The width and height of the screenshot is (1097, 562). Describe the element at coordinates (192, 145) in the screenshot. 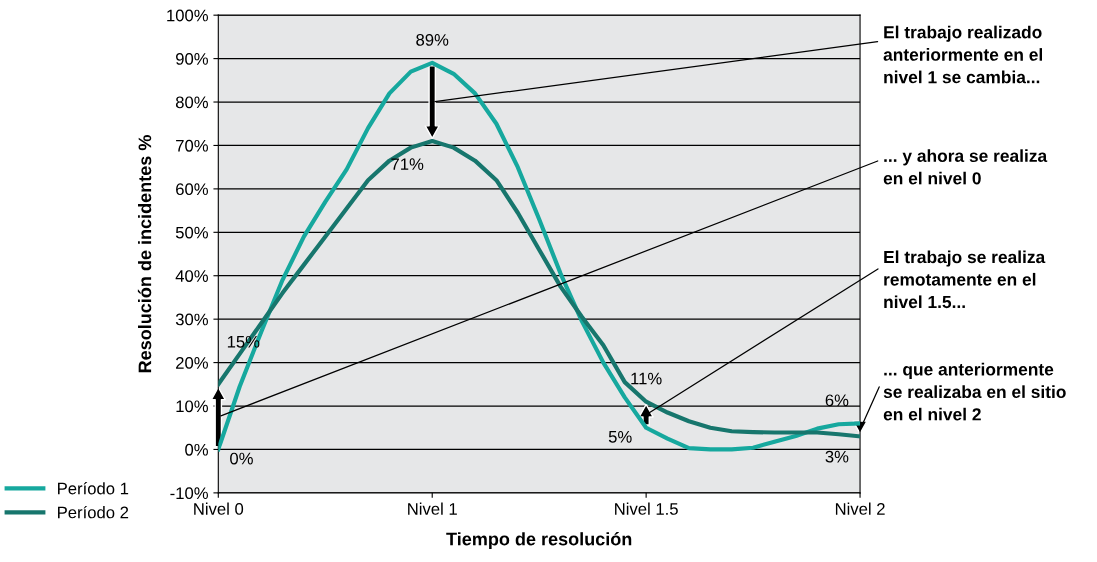

I see `y-tick-label: 70%` at that location.